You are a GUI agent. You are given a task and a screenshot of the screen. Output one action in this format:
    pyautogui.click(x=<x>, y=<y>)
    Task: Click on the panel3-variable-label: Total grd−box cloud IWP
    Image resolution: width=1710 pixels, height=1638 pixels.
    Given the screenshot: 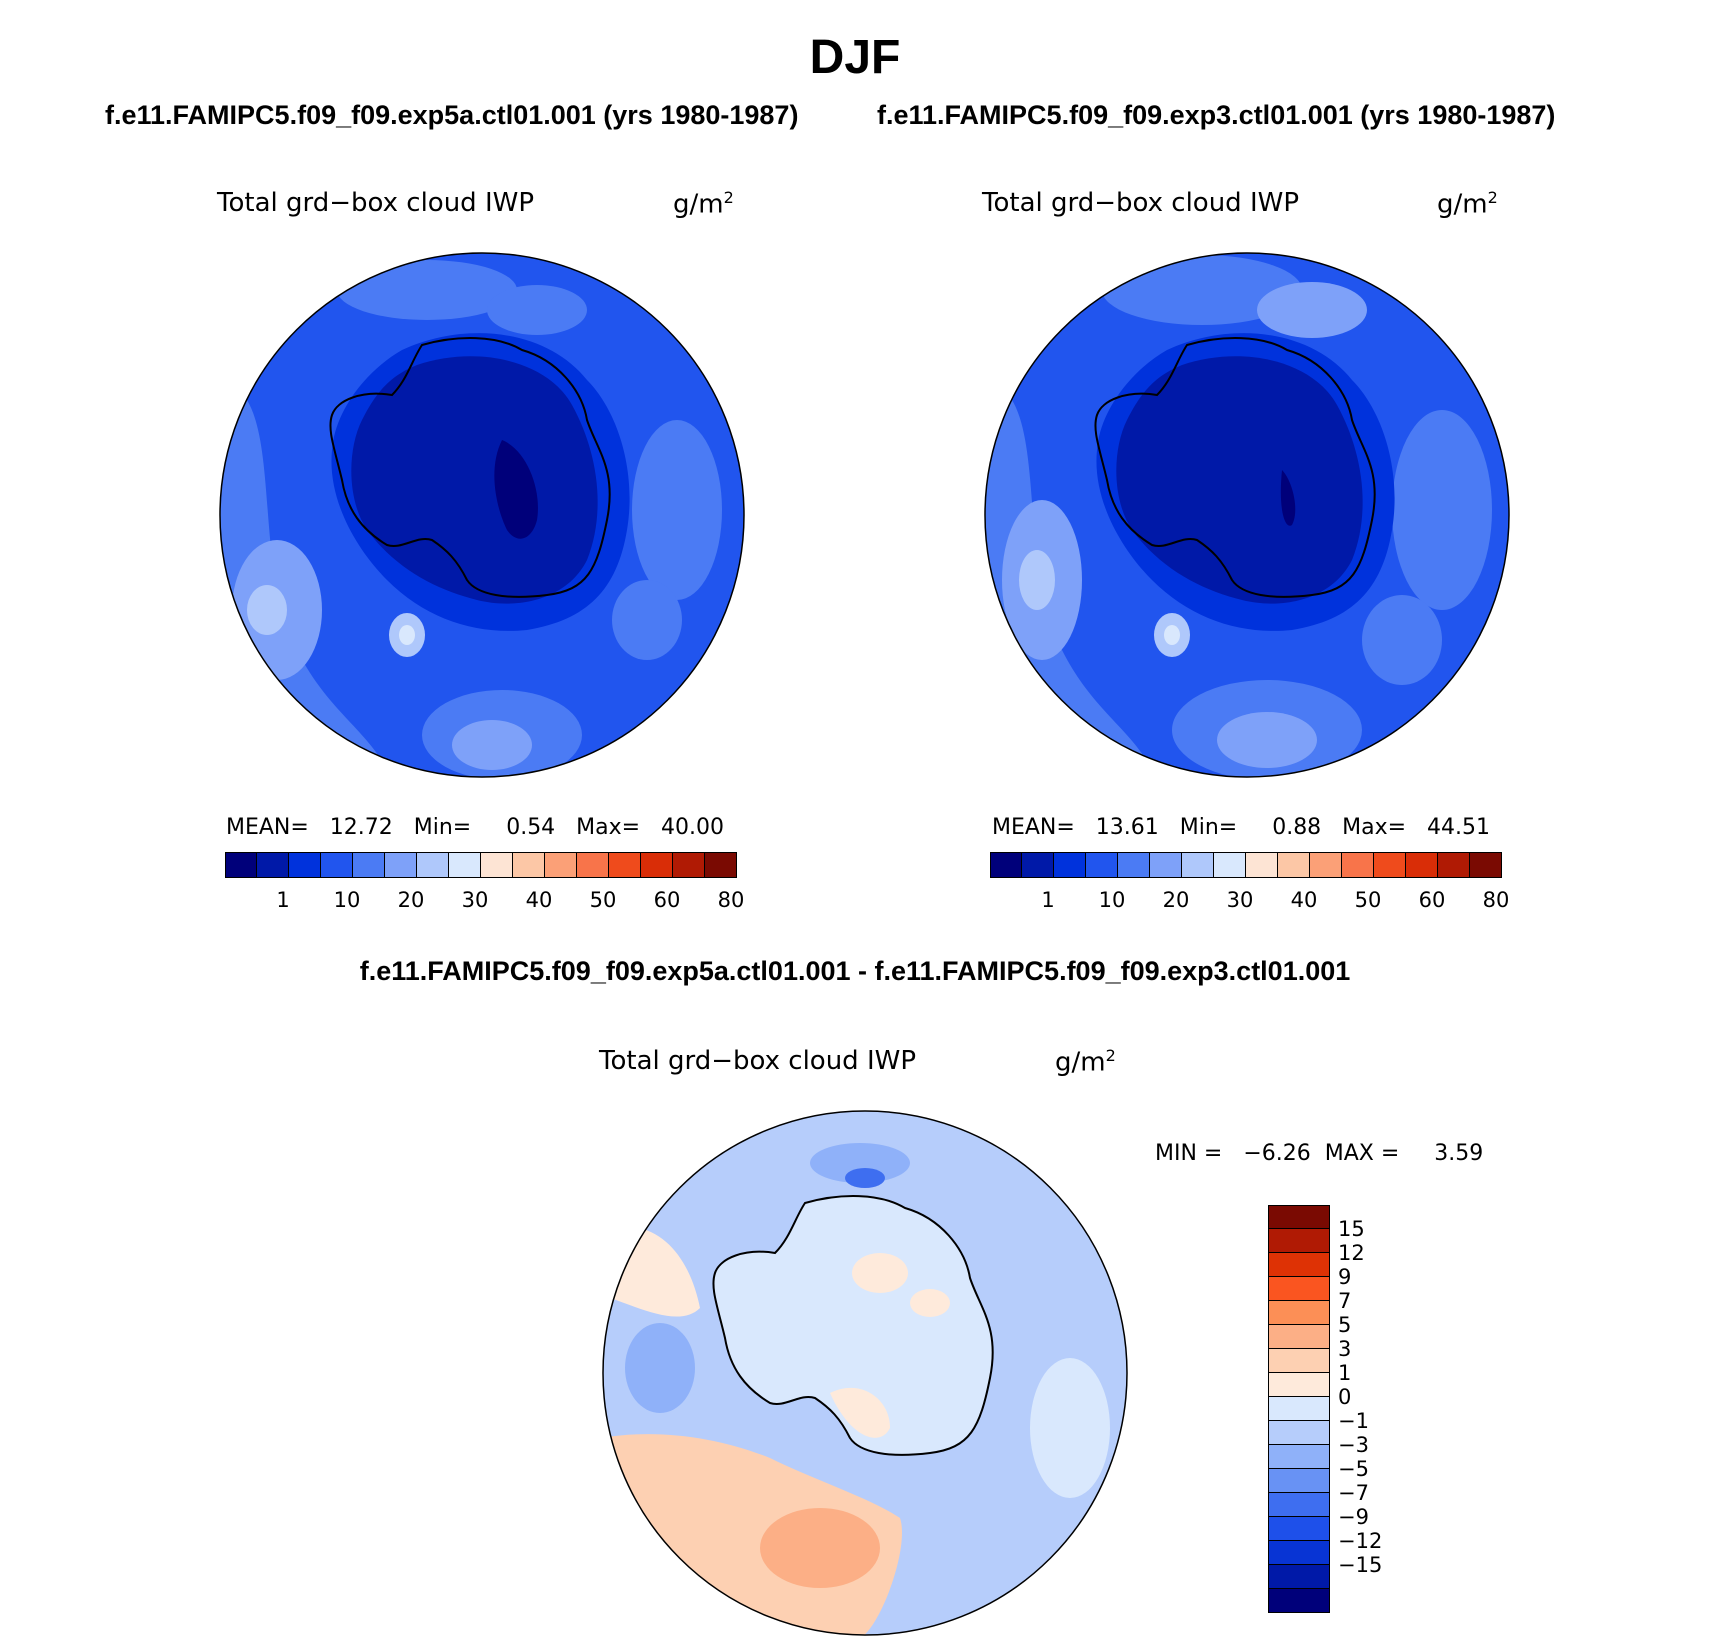 What is the action you would take?
    pyautogui.click(x=758, y=1061)
    